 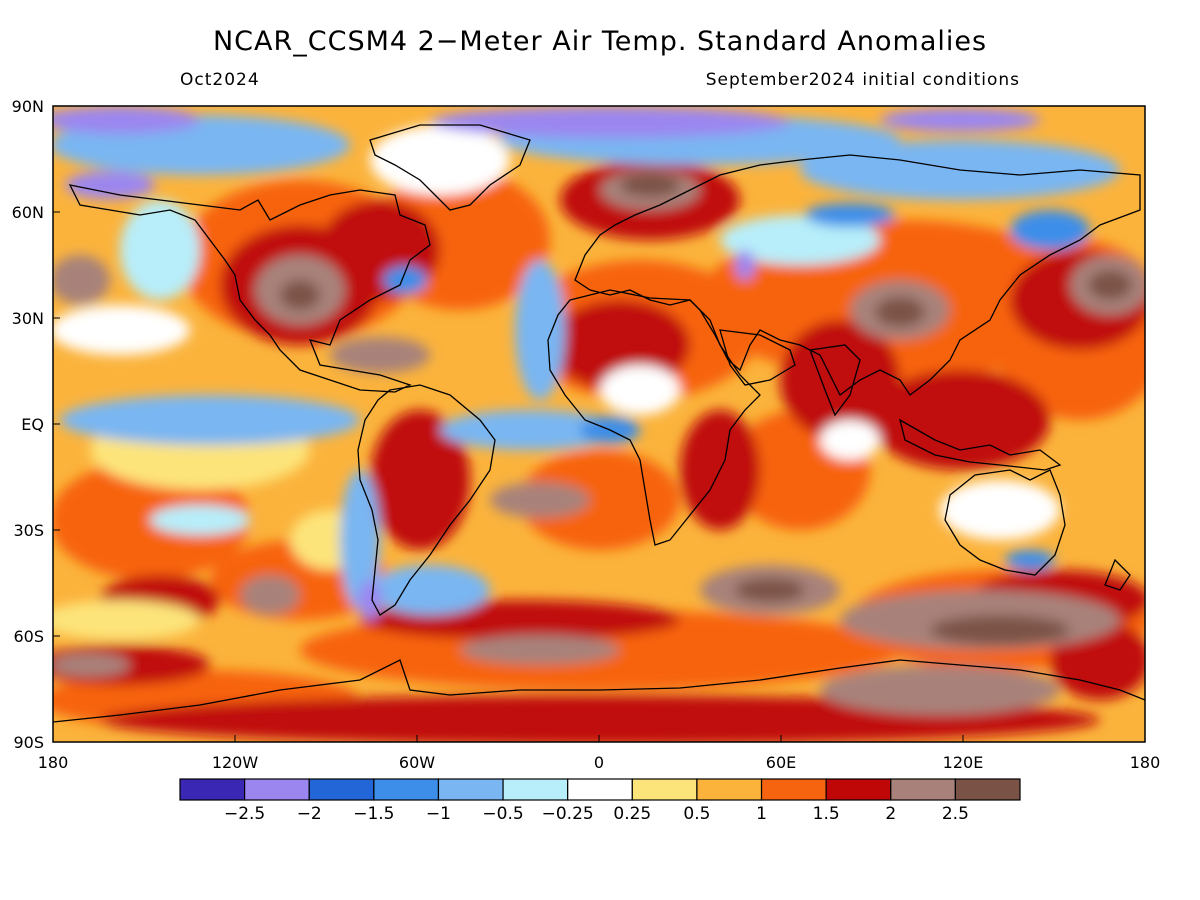 I want to click on lon-label-60w: 60W, so click(x=417, y=762).